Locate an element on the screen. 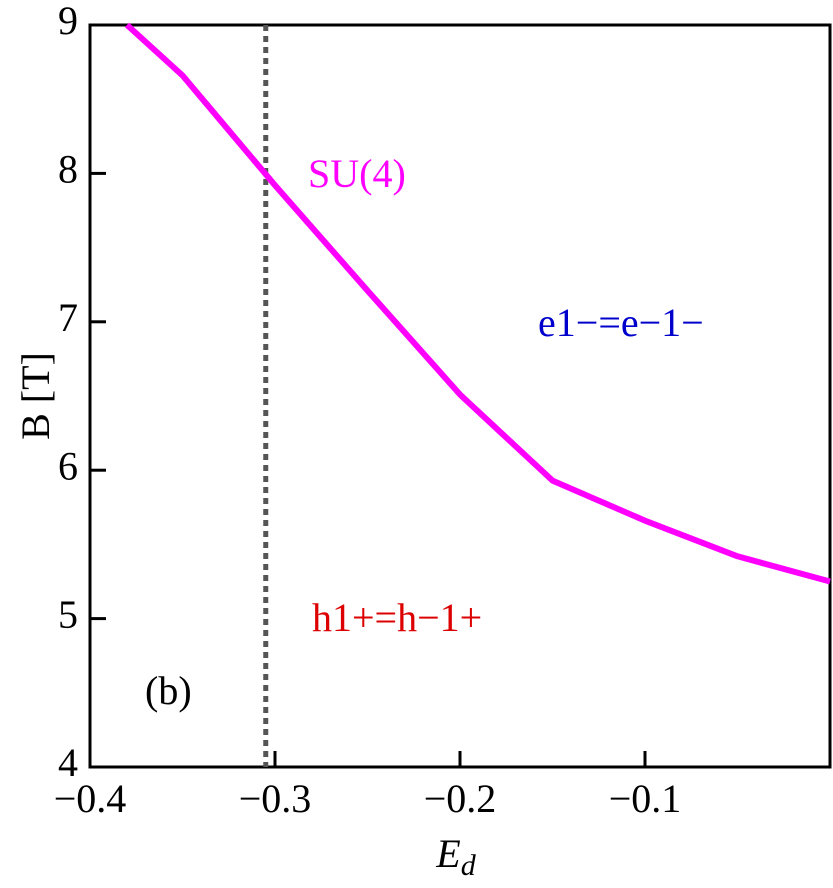 The image size is (833, 888). y-tick-label: 7 is located at coordinates (68, 317).